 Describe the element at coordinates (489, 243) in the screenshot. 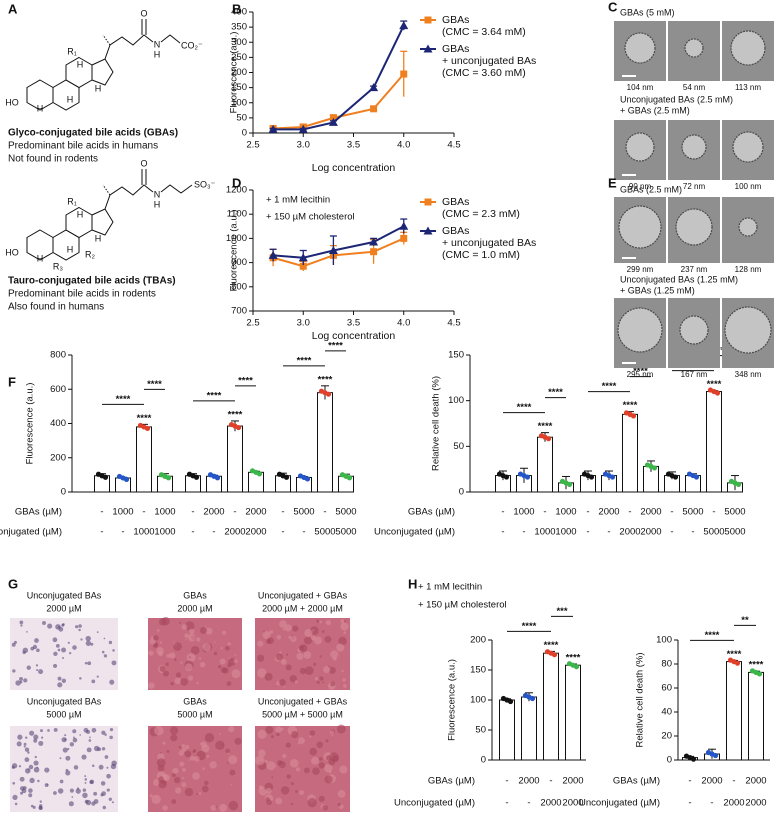

I see `legend-label: + unconjugated BAs` at that location.